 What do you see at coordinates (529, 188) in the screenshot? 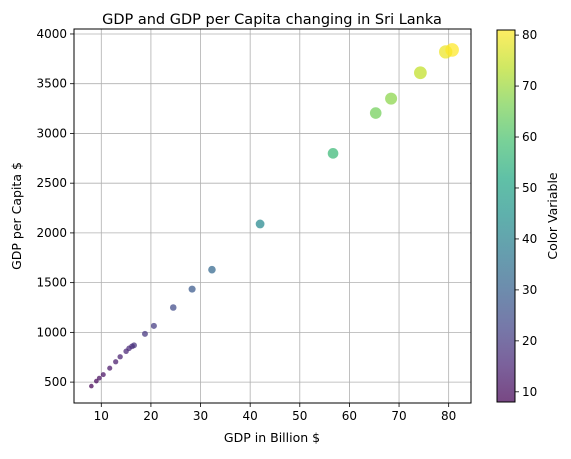
I see `colorbar-tick-label: 50` at bounding box center [529, 188].